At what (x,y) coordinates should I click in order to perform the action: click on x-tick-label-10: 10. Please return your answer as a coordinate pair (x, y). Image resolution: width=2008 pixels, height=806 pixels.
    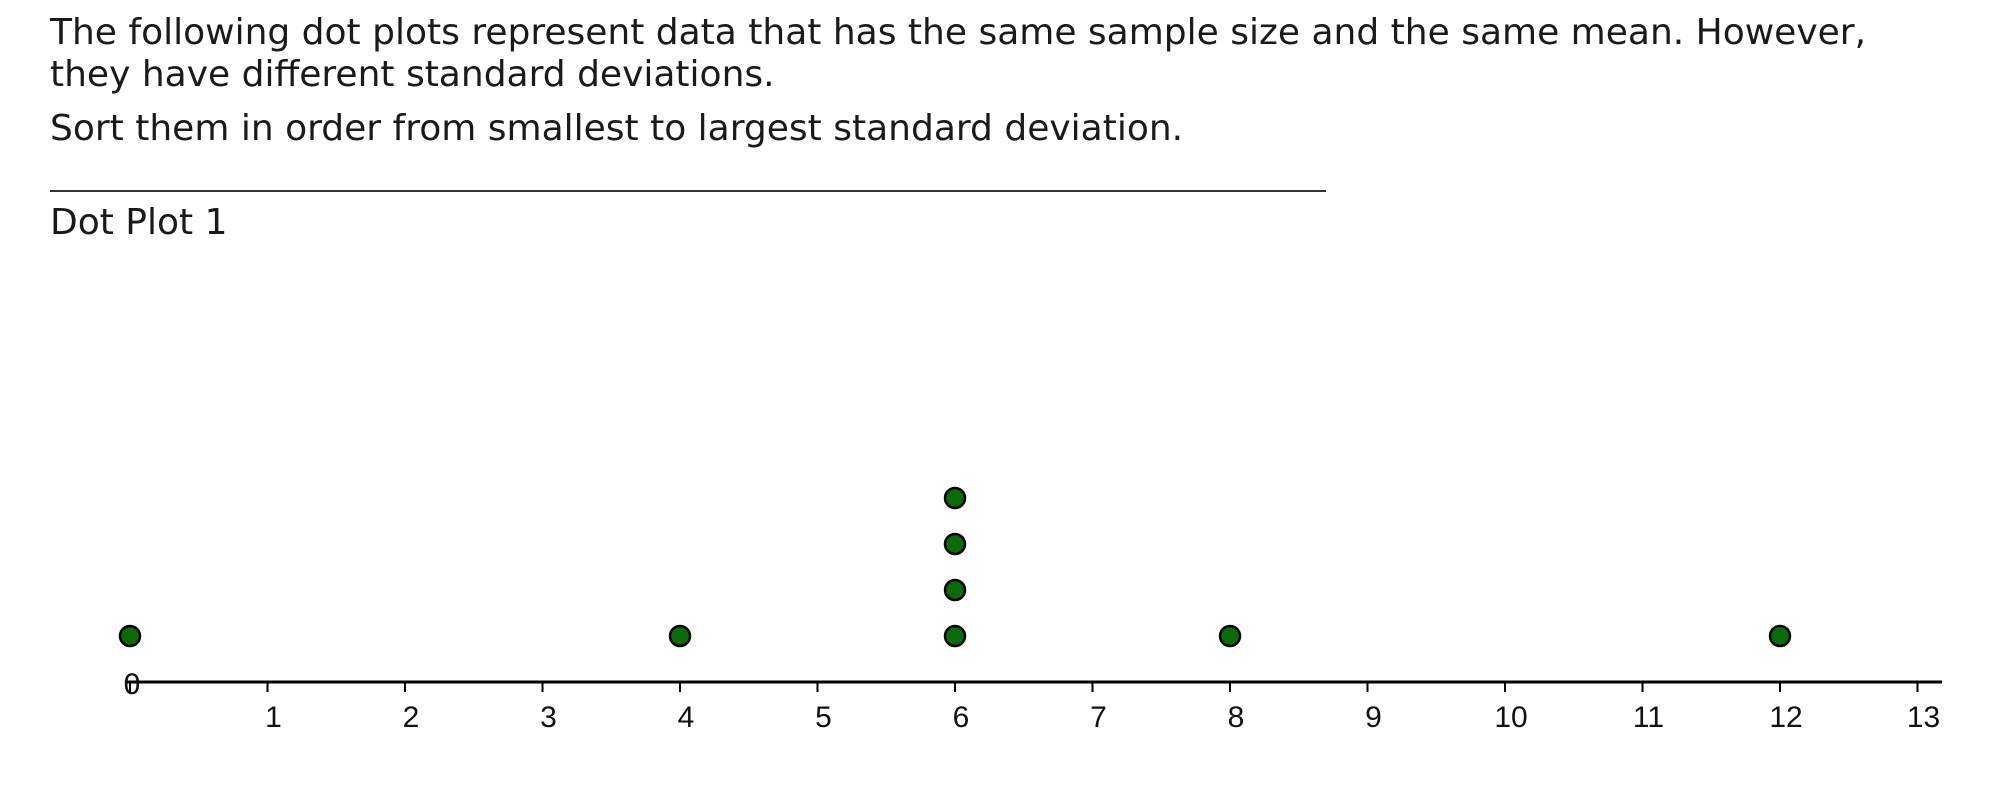
    Looking at the image, I should click on (1510, 717).